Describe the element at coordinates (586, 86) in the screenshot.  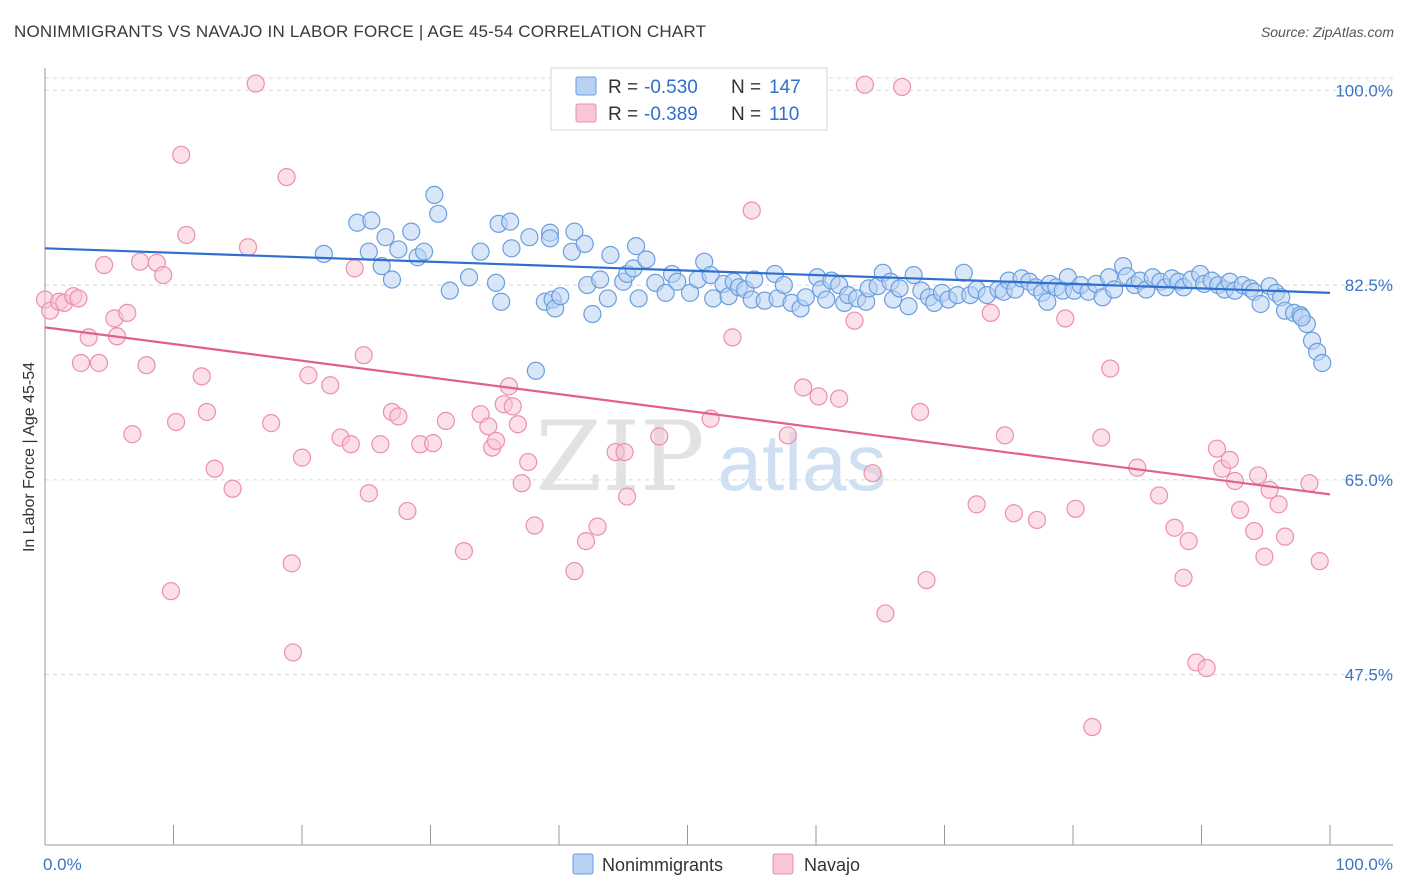
I see `legend-swatch-nonimmigrants` at that location.